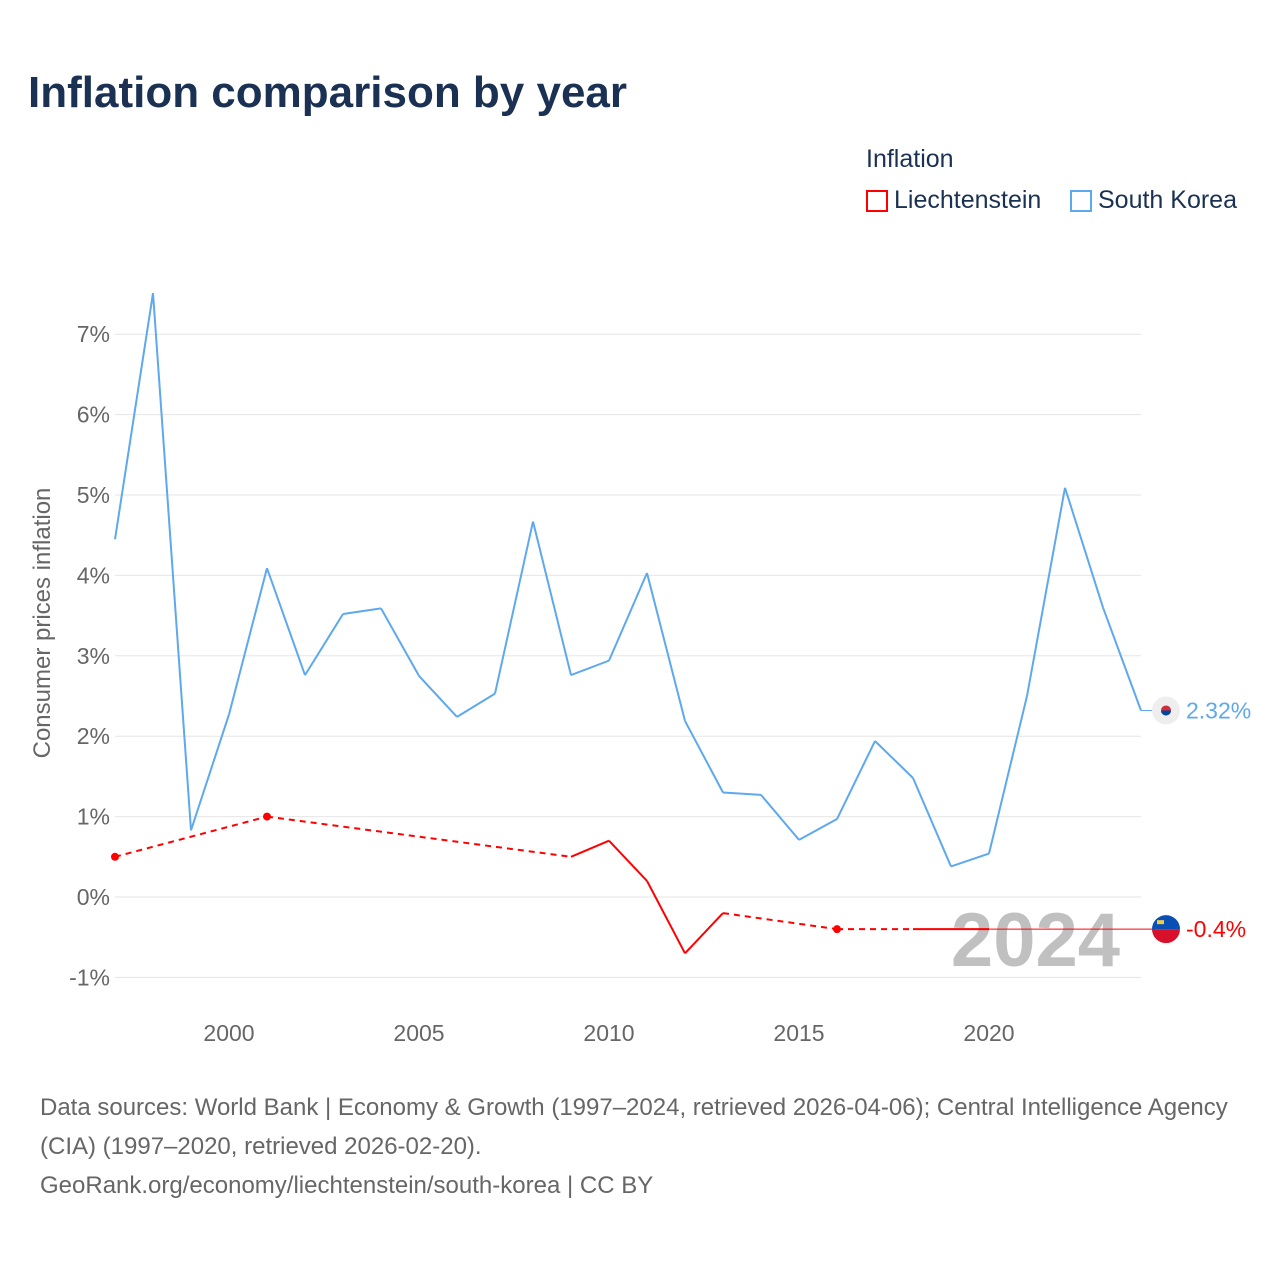 This screenshot has width=1280, height=1280. I want to click on x-tick-label: 2000, so click(228, 1033).